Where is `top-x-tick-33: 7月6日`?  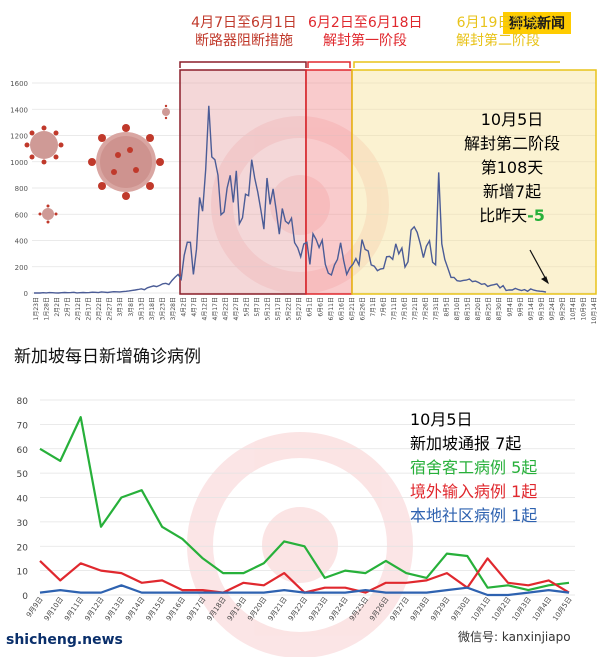 top-x-tick-33: 7月6日 is located at coordinates (383, 307).